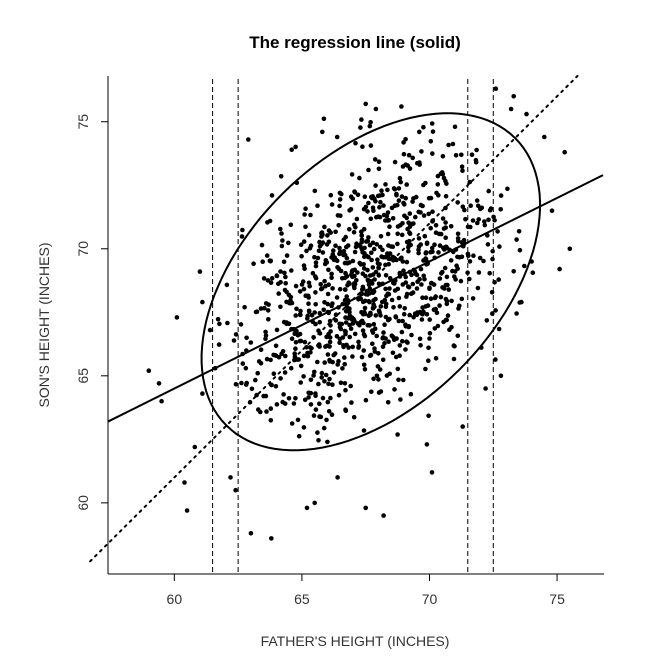 The height and width of the screenshot is (671, 672). I want to click on x-axis-label: FATHER'S HEIGHT (INCHES), so click(355, 641).